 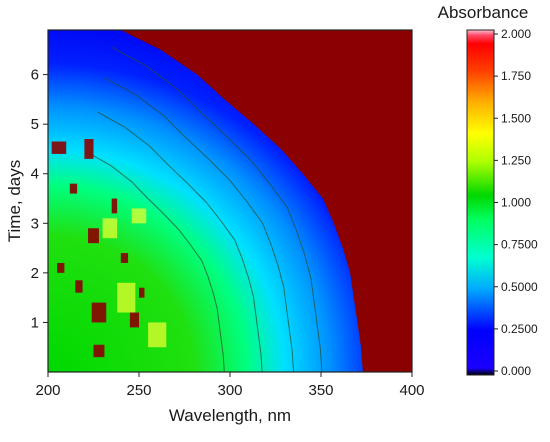 I want to click on y-tick-label: 3, so click(x=35, y=223).